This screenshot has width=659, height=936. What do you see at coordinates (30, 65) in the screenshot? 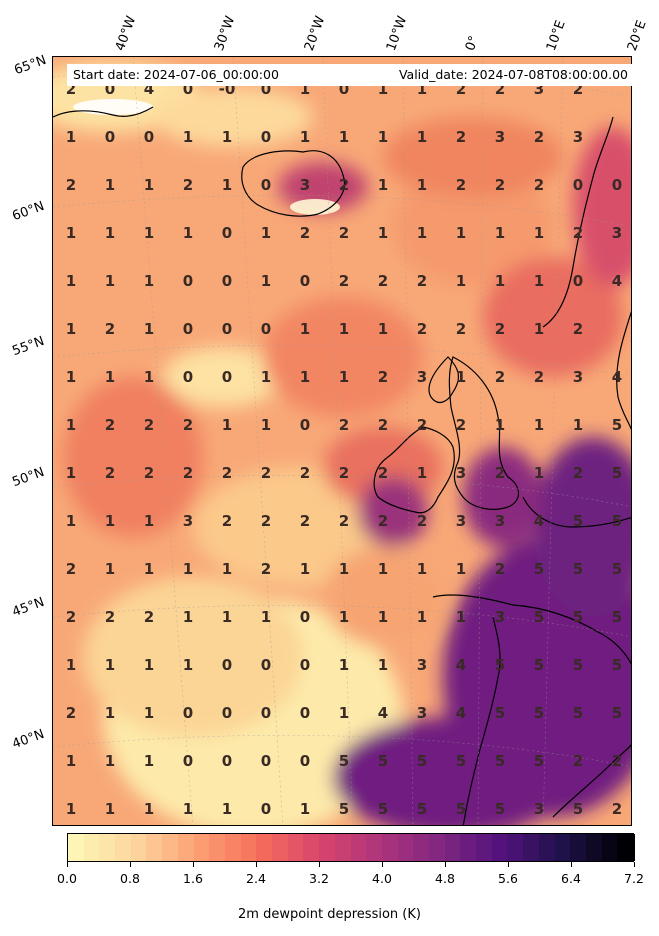
I see `lat-label-65n: 65°N` at bounding box center [30, 65].